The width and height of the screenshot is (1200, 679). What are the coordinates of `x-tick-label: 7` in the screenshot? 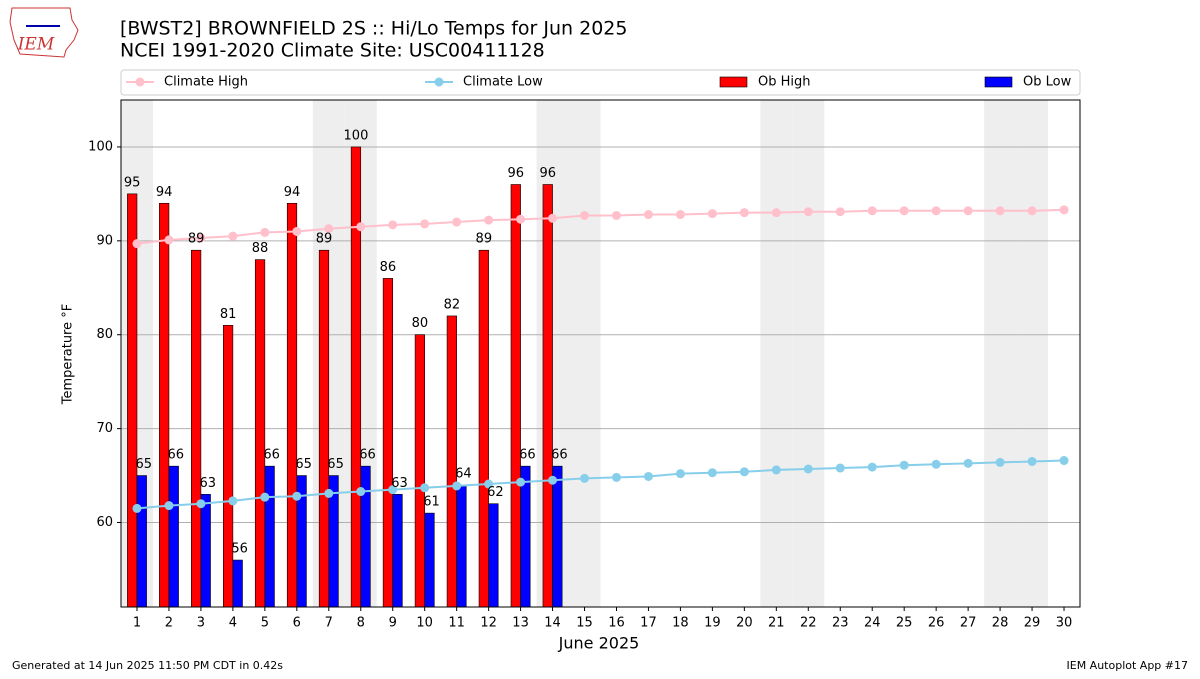 It's located at (329, 623).